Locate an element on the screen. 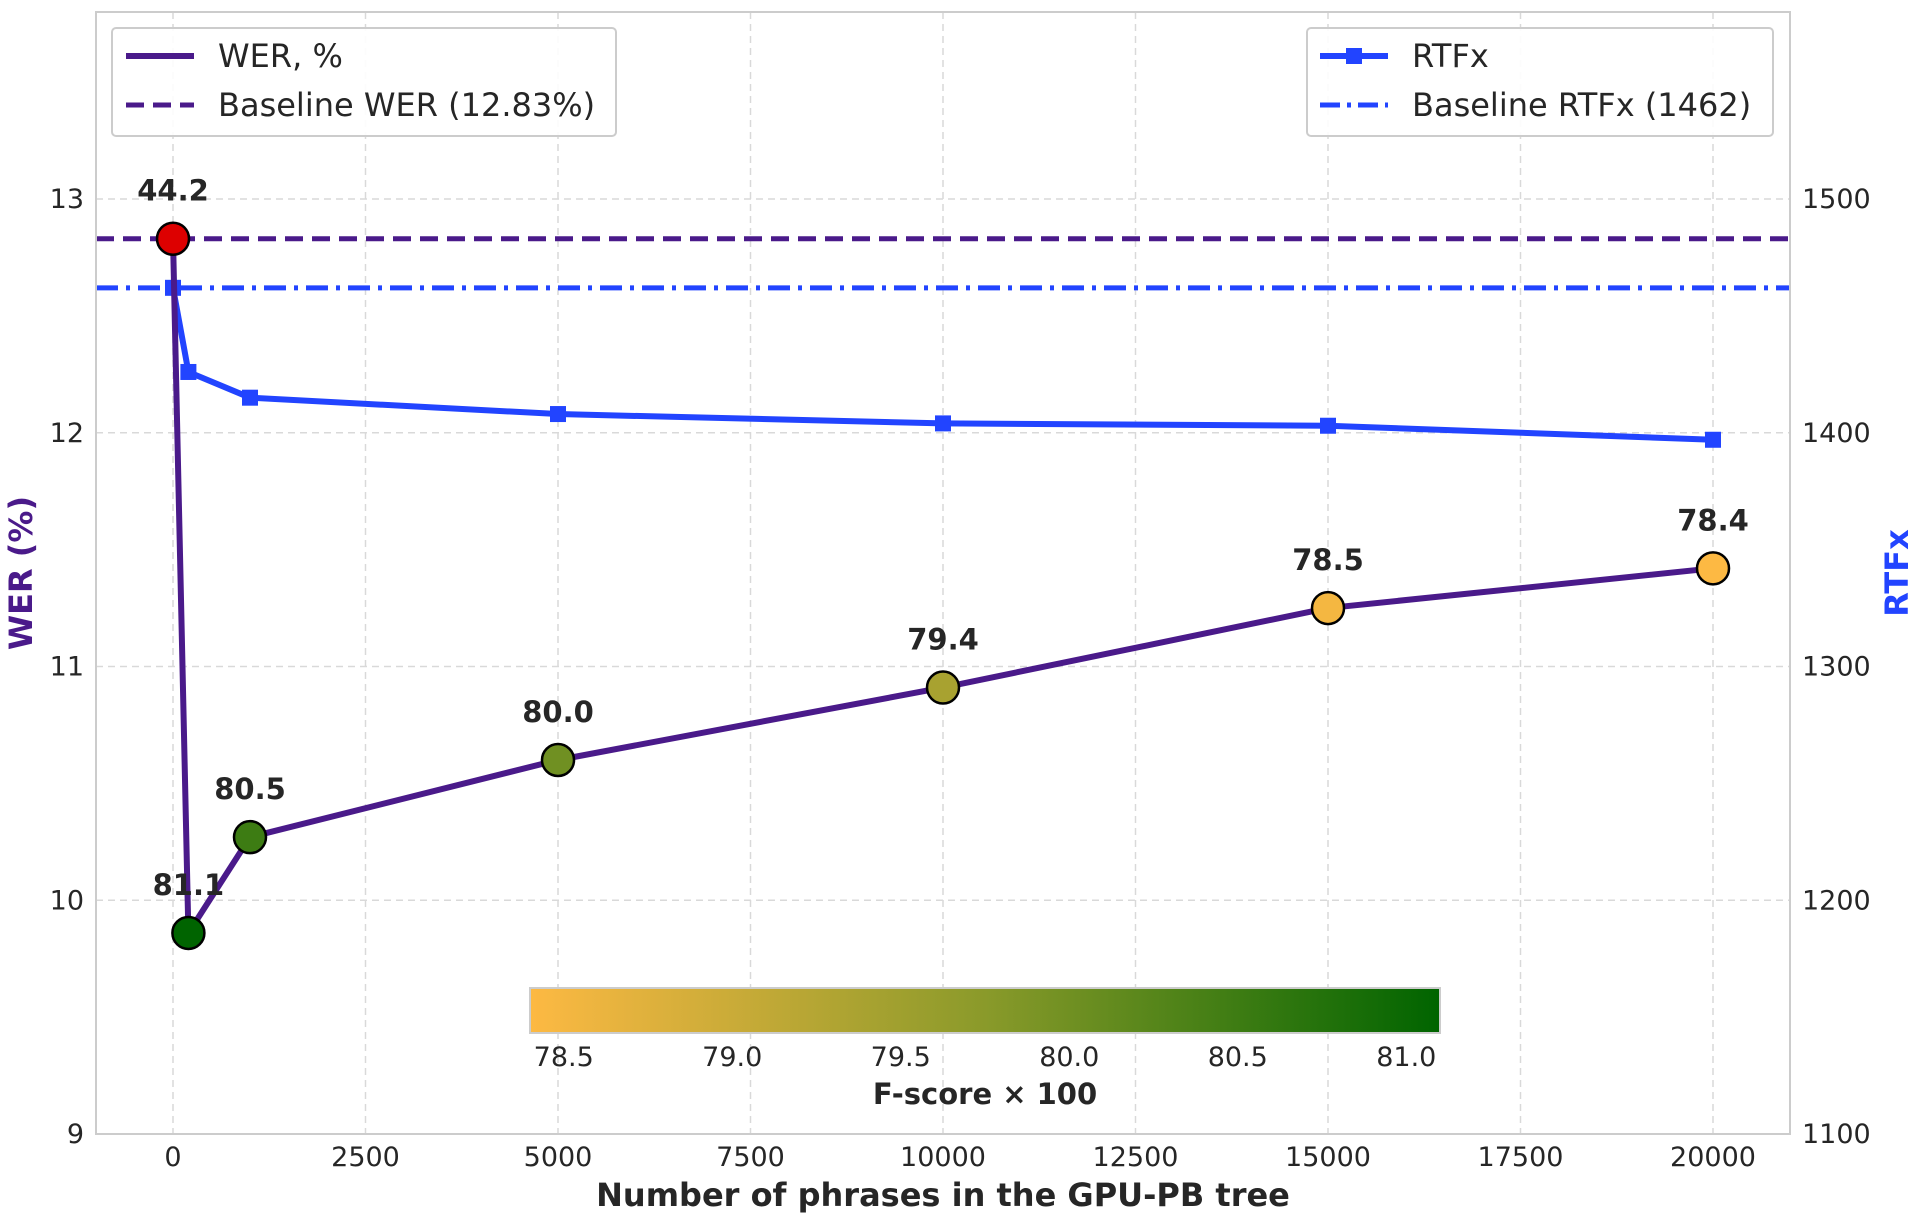  y-left-tick-label: 9 is located at coordinates (75, 1134).